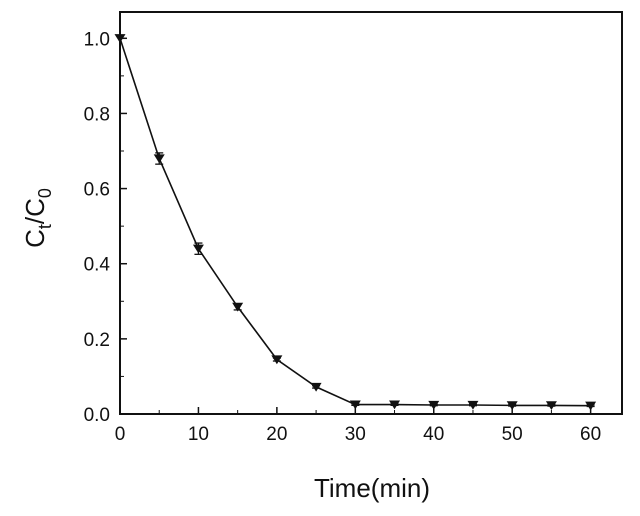 Image resolution: width=640 pixels, height=516 pixels. Describe the element at coordinates (355, 434) in the screenshot. I see `x-tick-label: 30` at that location.